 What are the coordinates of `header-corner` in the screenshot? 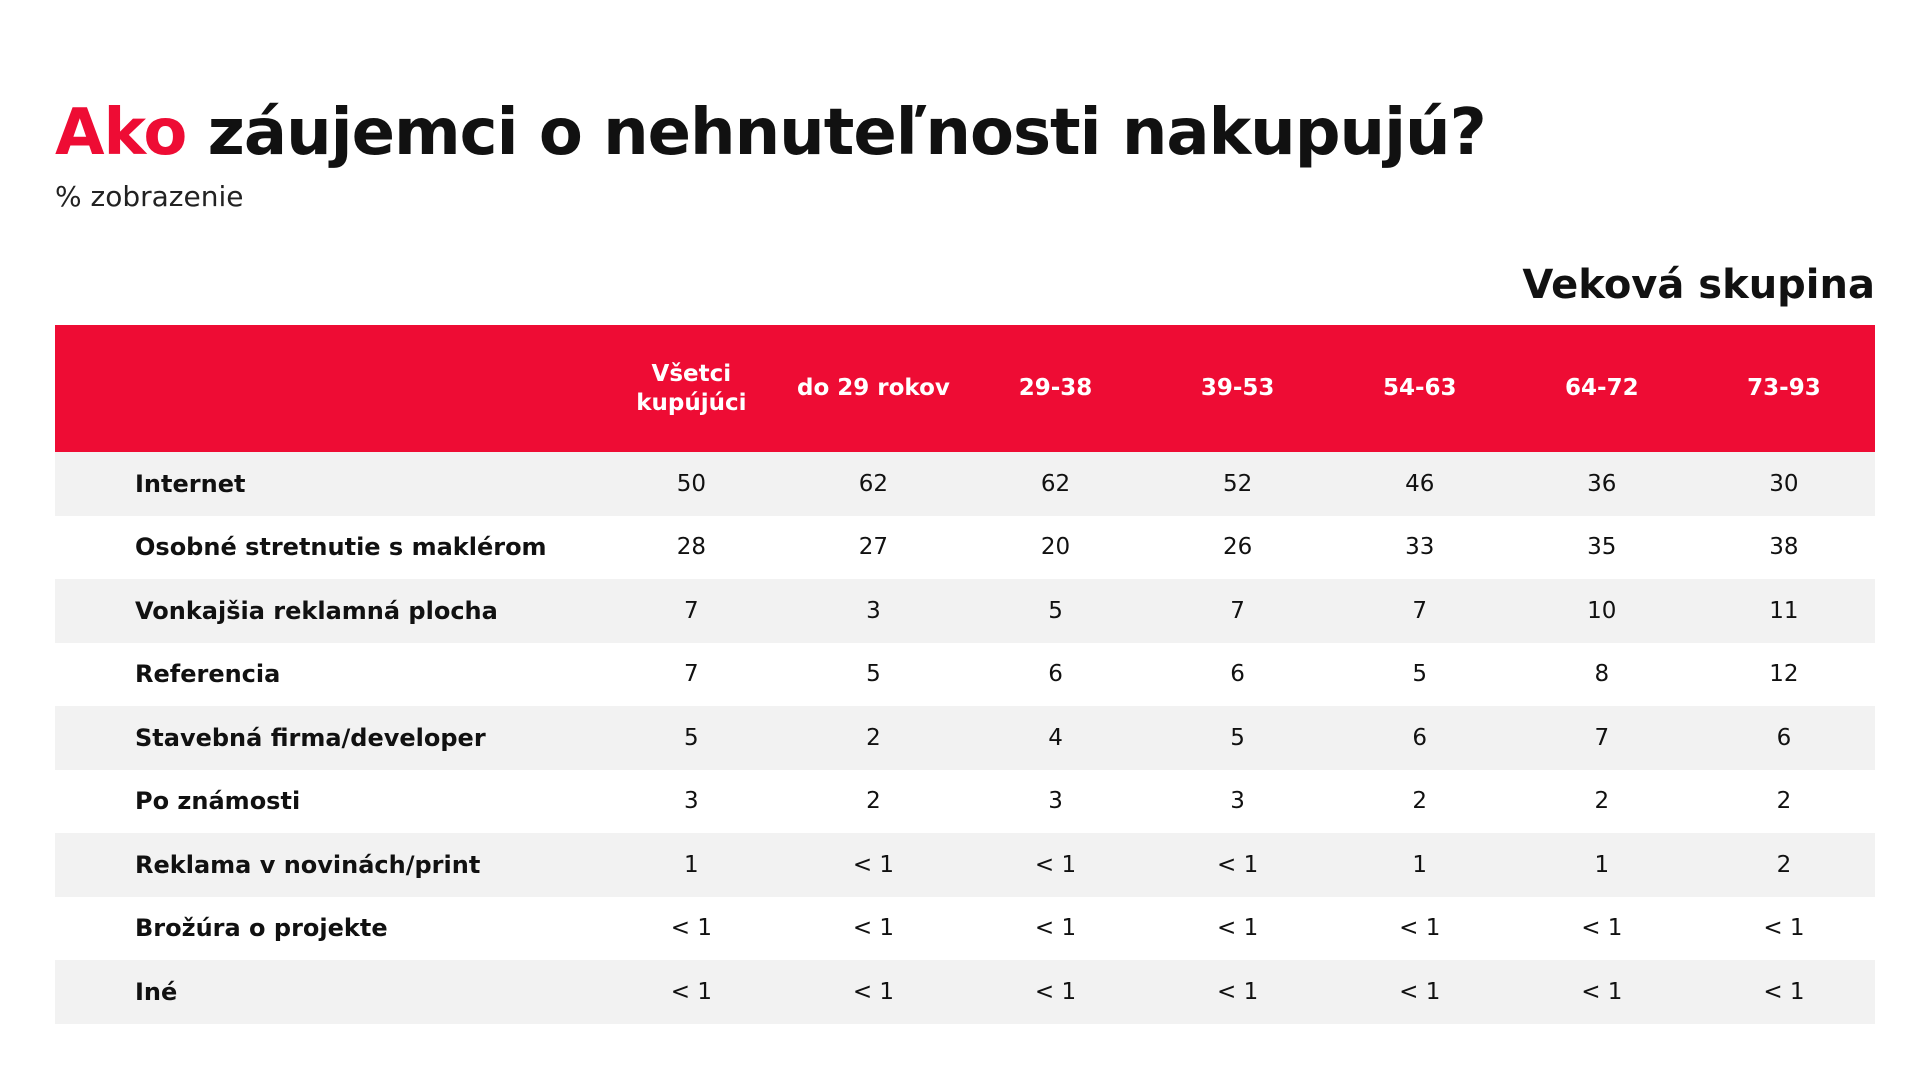 It's located at (327, 388).